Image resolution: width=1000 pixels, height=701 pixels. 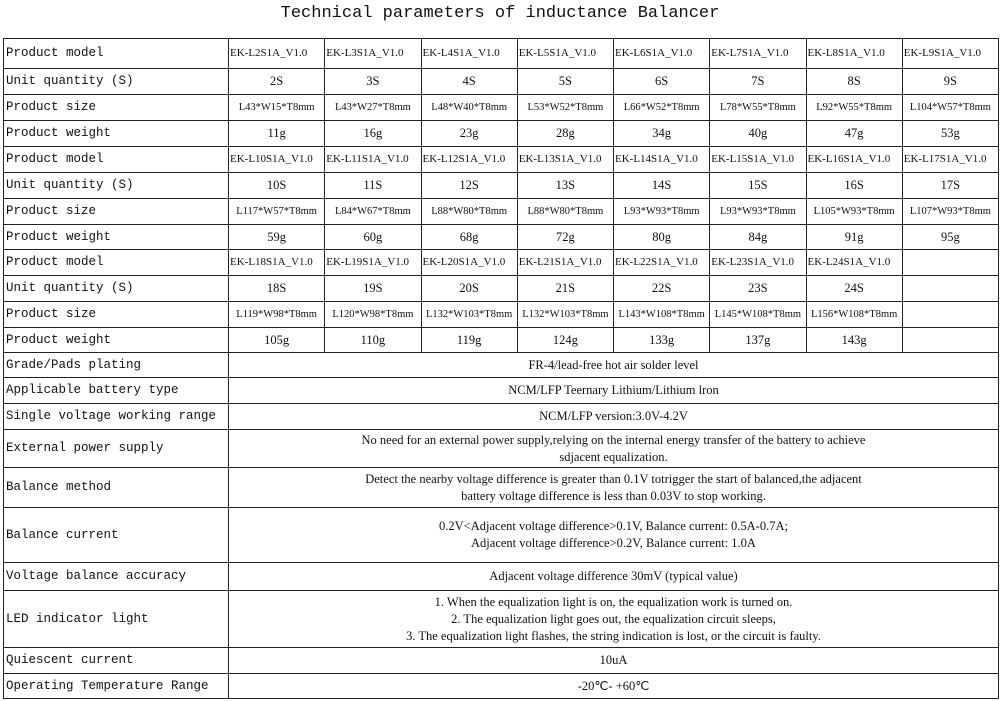 I want to click on product-quantity-row: Unit quantity (S) 2S 3S 4S 5S 6S 7S 8S 9S, so click(x=501, y=81).